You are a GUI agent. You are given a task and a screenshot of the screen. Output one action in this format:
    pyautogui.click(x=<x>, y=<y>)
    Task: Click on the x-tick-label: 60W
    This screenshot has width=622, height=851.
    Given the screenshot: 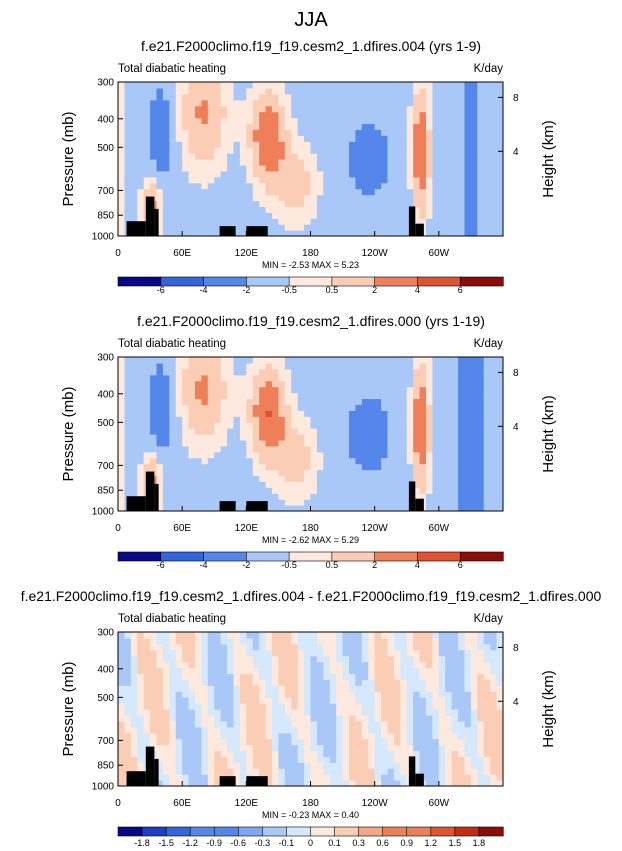 What is the action you would take?
    pyautogui.click(x=439, y=803)
    